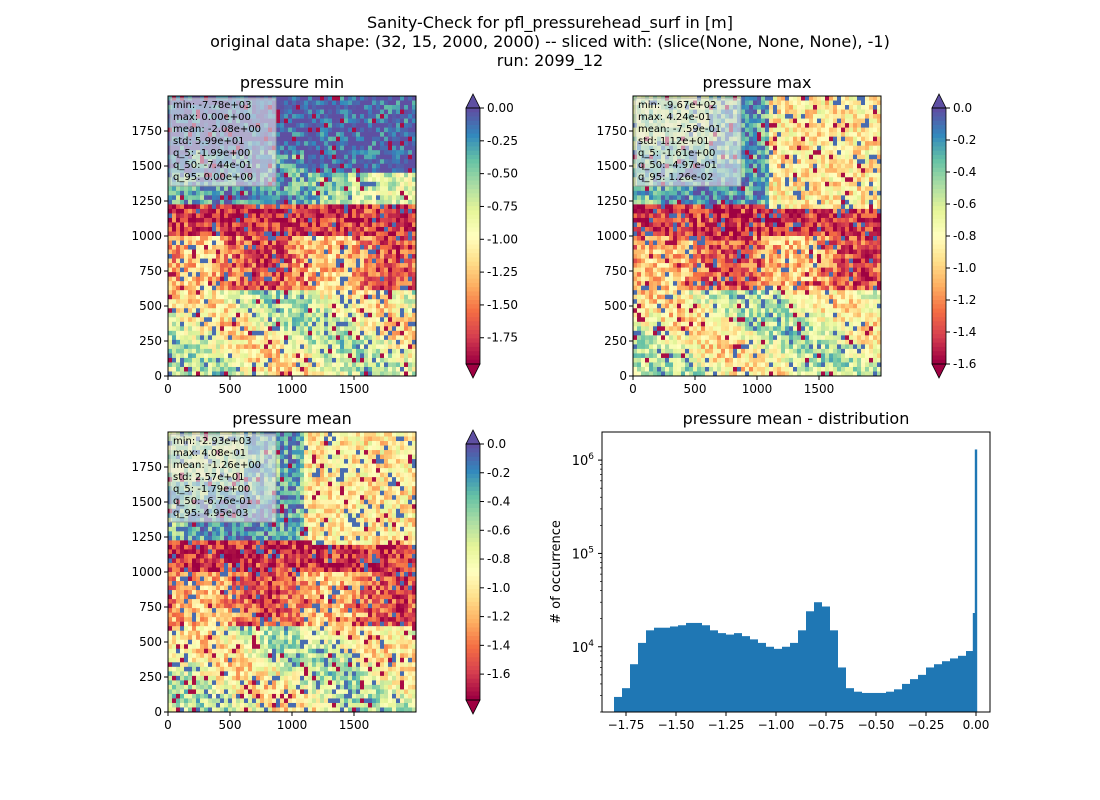  Describe the element at coordinates (502, 272) in the screenshot. I see `colorbar-tick-label: -1.25` at that location.